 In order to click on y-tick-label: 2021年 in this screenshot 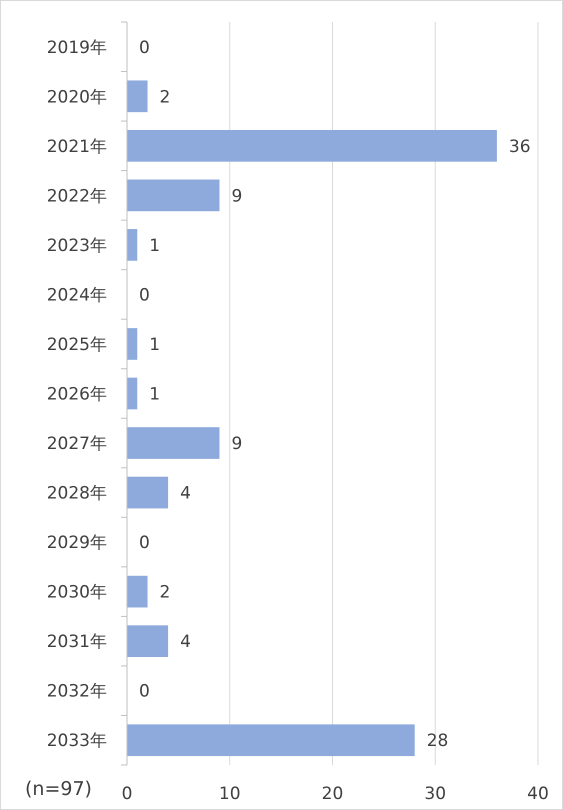, I will do `click(76, 146)`.